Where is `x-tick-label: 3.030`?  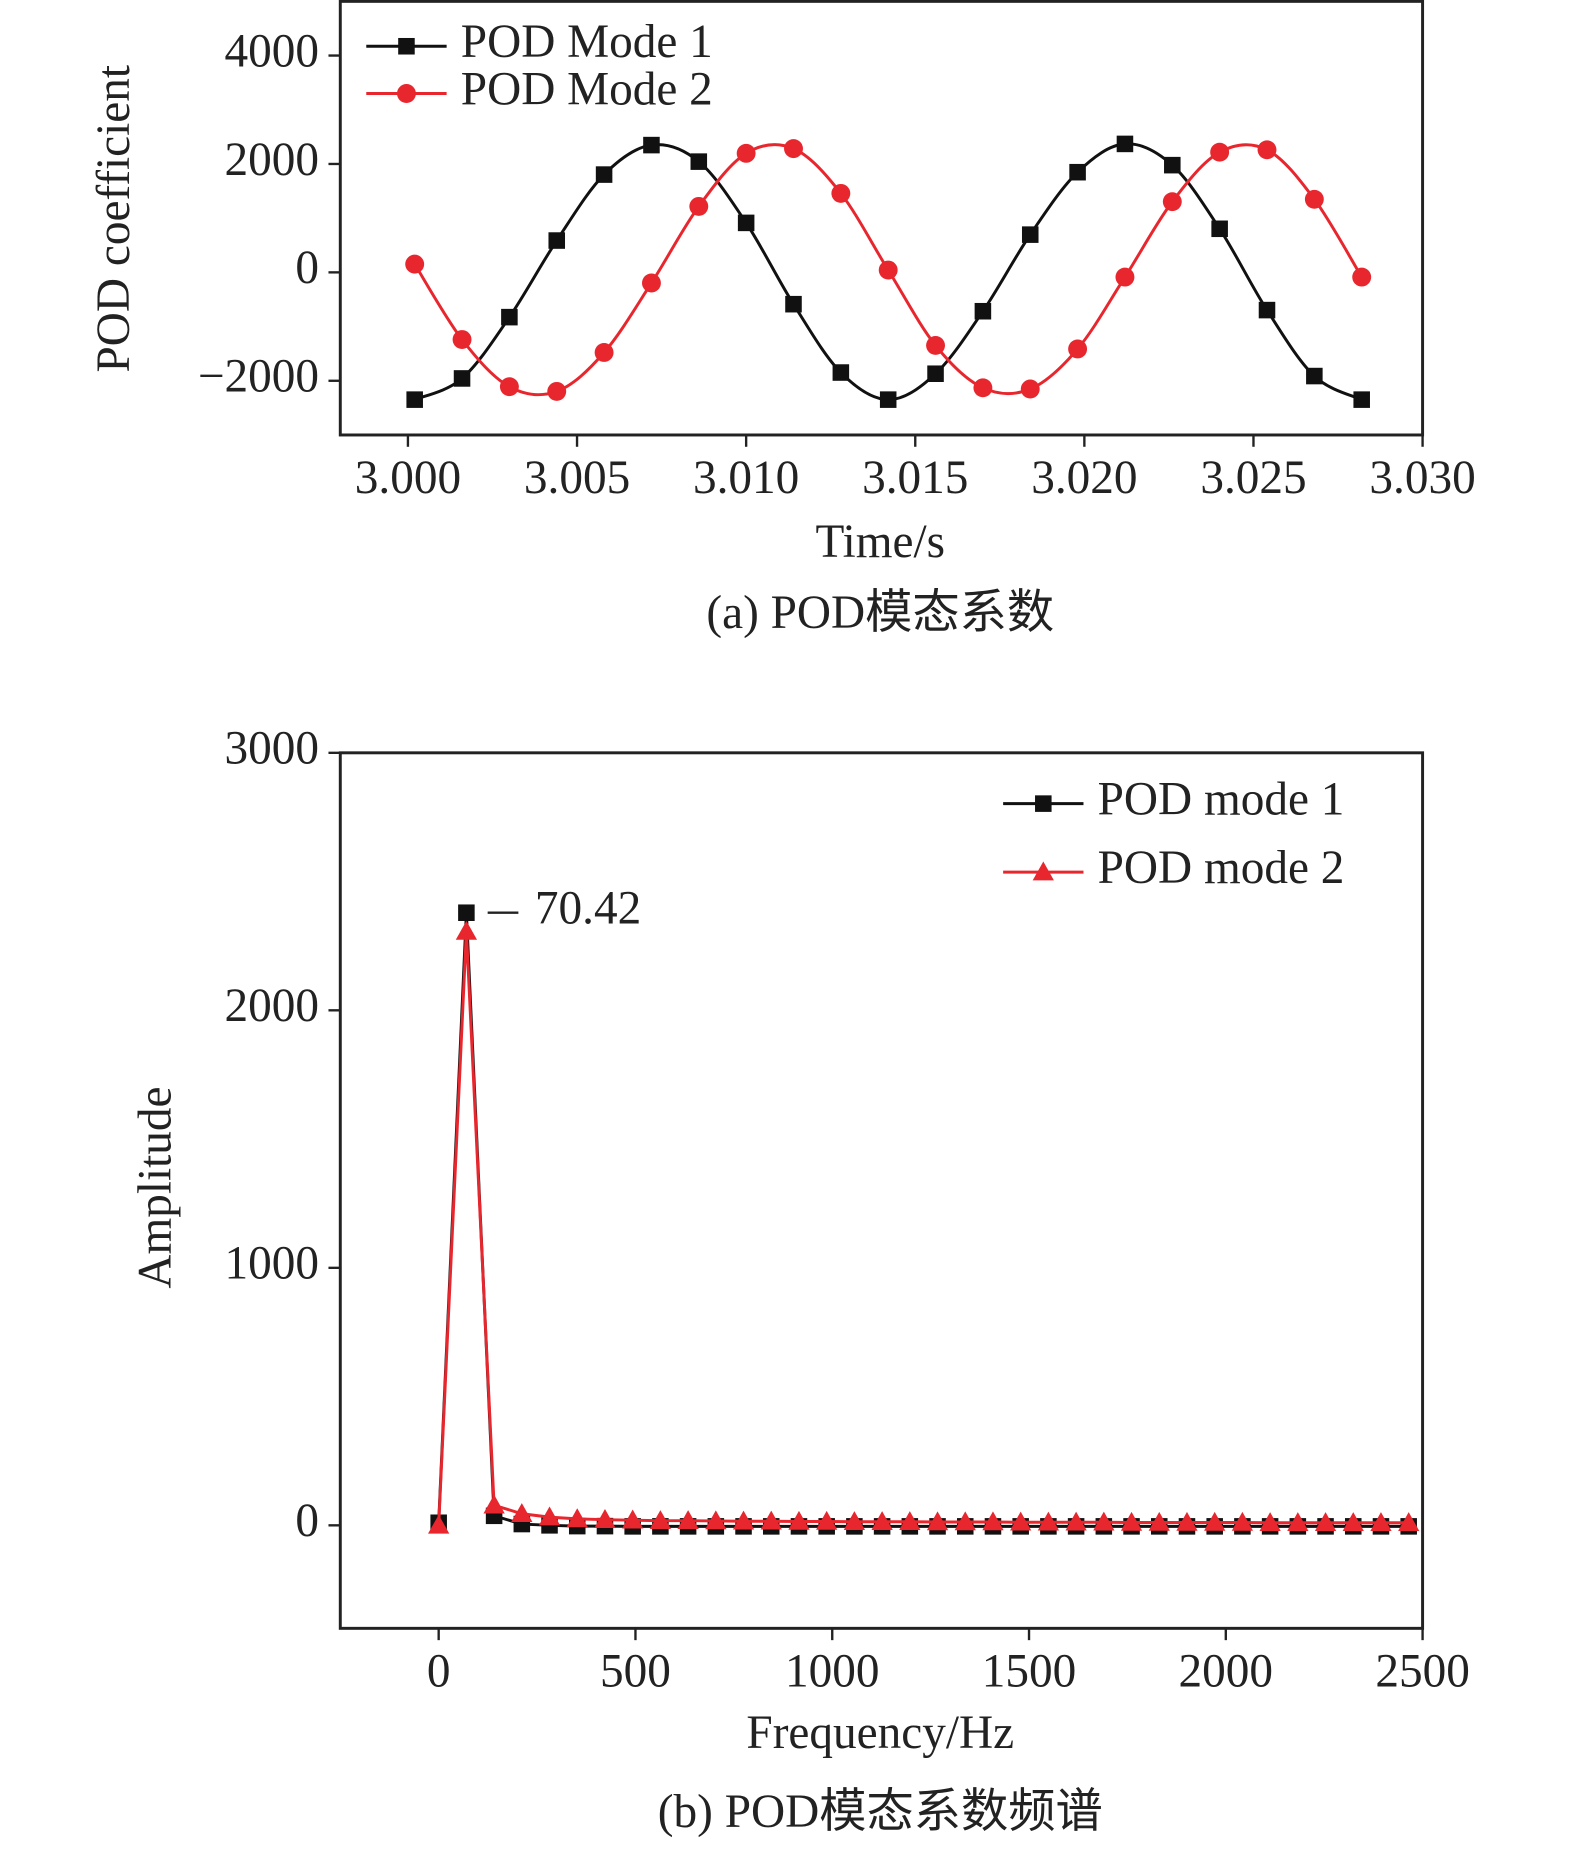 x-tick-label: 3.030 is located at coordinates (1422, 478).